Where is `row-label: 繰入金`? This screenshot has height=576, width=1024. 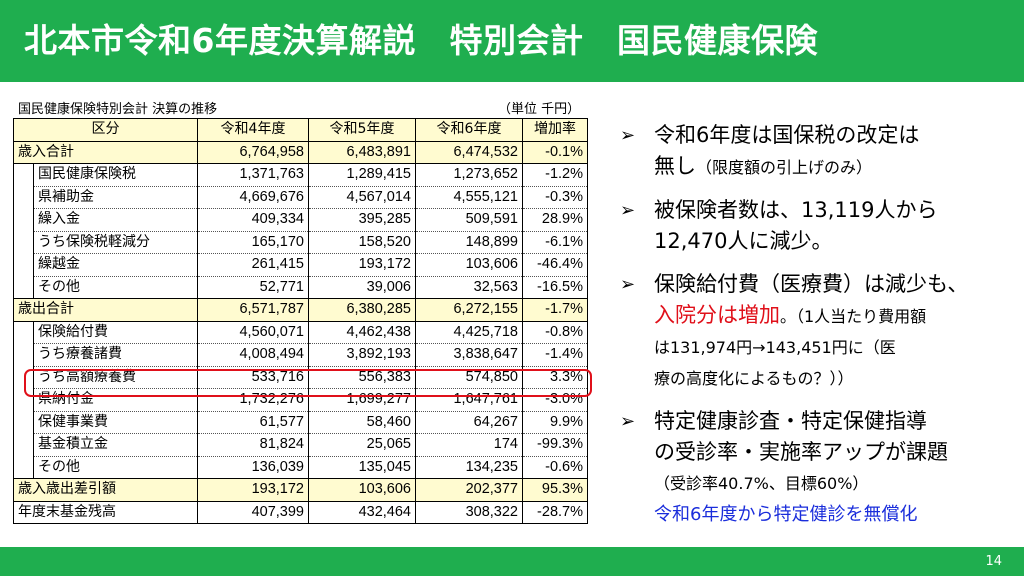 row-label: 繰入金 is located at coordinates (115, 220).